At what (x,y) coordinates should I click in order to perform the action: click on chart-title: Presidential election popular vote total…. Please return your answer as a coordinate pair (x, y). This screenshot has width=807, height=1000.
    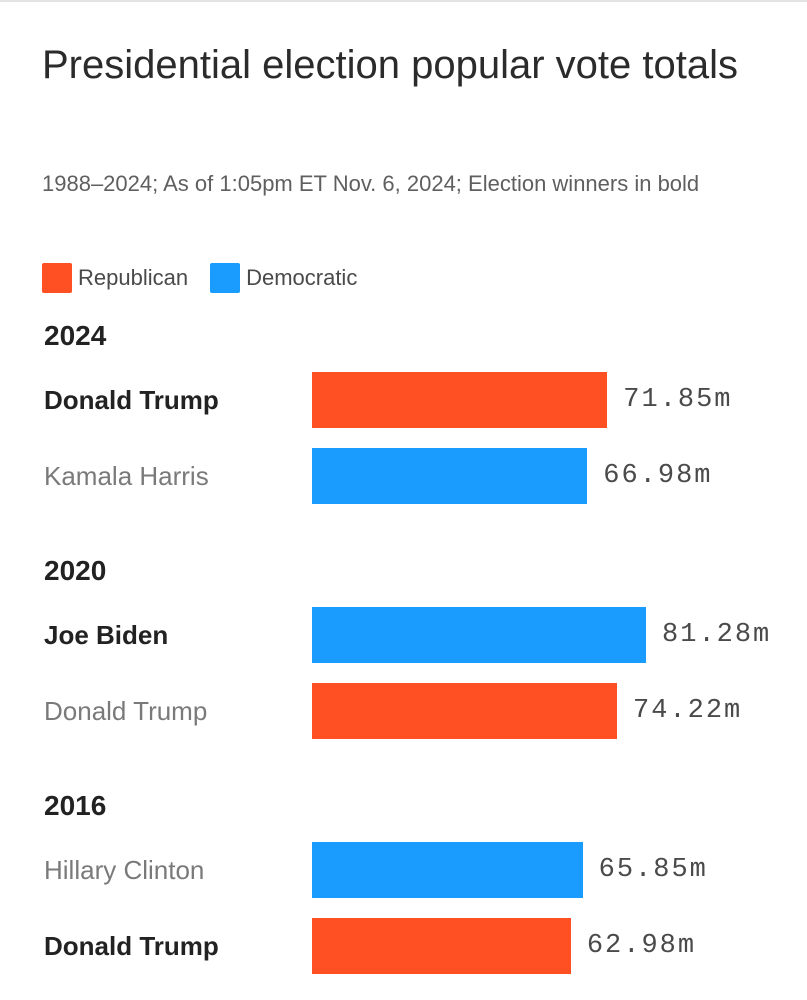
    Looking at the image, I should click on (390, 65).